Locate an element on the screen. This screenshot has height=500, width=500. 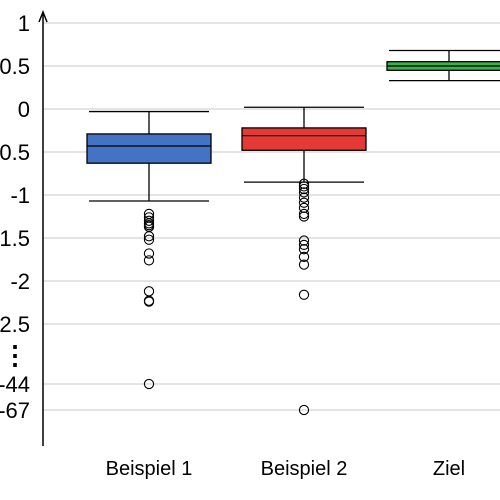
y-tick-label: -1.5 is located at coordinates (15, 238).